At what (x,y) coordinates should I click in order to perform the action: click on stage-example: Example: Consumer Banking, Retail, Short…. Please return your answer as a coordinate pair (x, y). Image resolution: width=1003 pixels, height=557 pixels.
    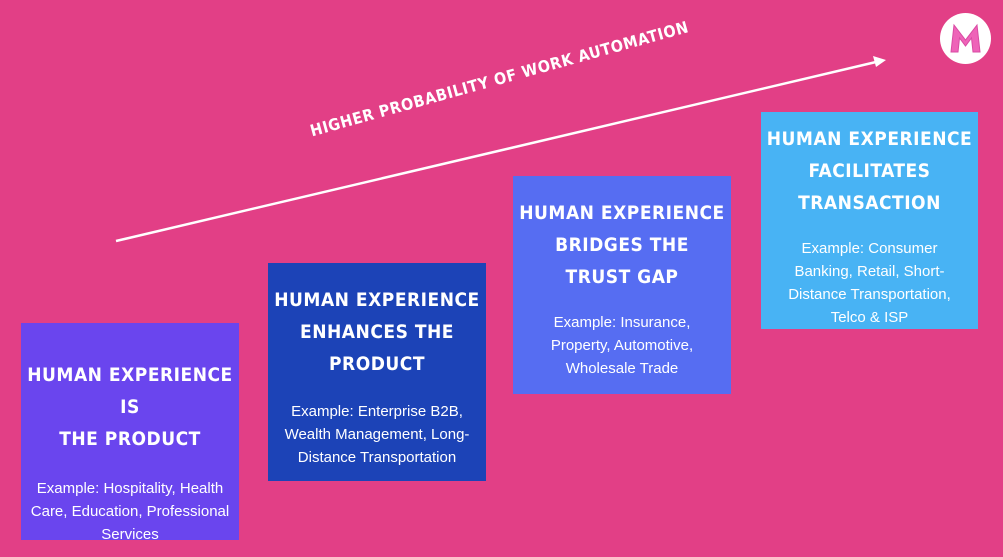
    Looking at the image, I should click on (869, 283).